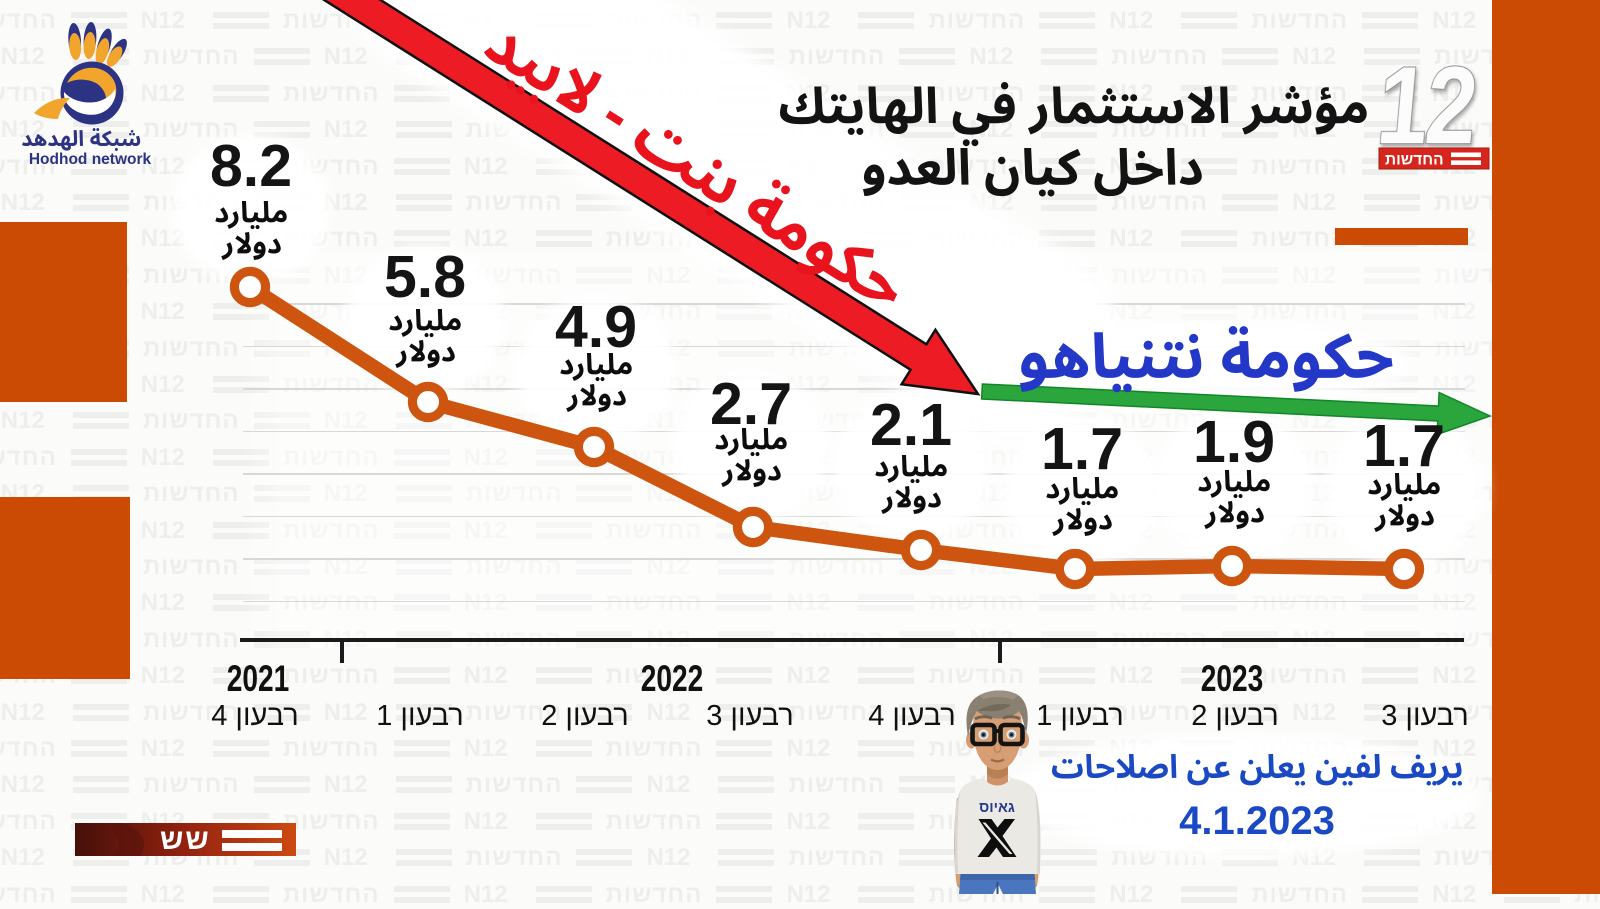 The image size is (1600, 909). Describe the element at coordinates (997, 808) in the screenshot. I see `svg-text: גאיוס` at that location.